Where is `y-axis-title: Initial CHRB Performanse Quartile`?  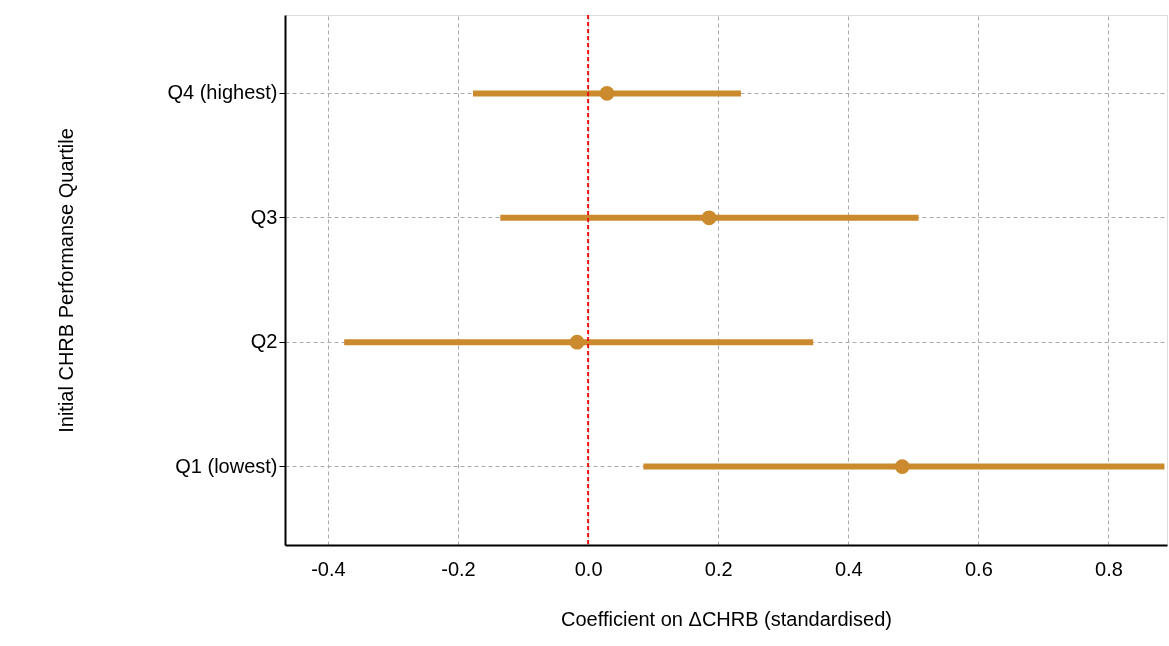 y-axis-title: Initial CHRB Performanse Quartile is located at coordinates (66, 280).